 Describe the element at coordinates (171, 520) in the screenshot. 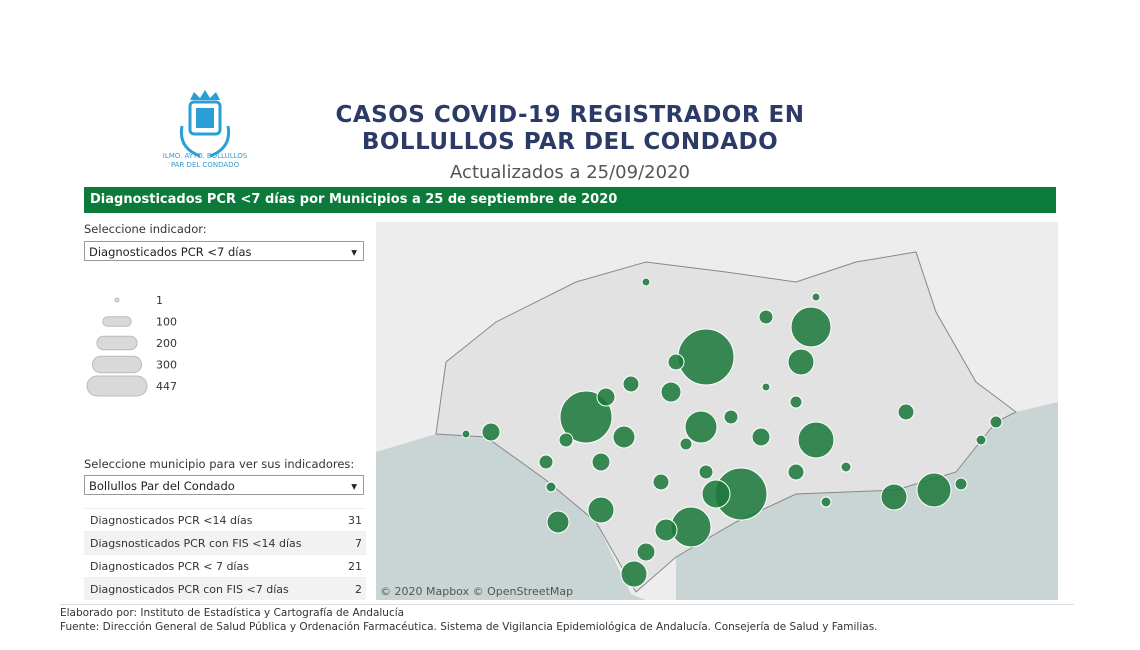

I see `indicator-name: Diagnosticados PCR <14 días` at that location.